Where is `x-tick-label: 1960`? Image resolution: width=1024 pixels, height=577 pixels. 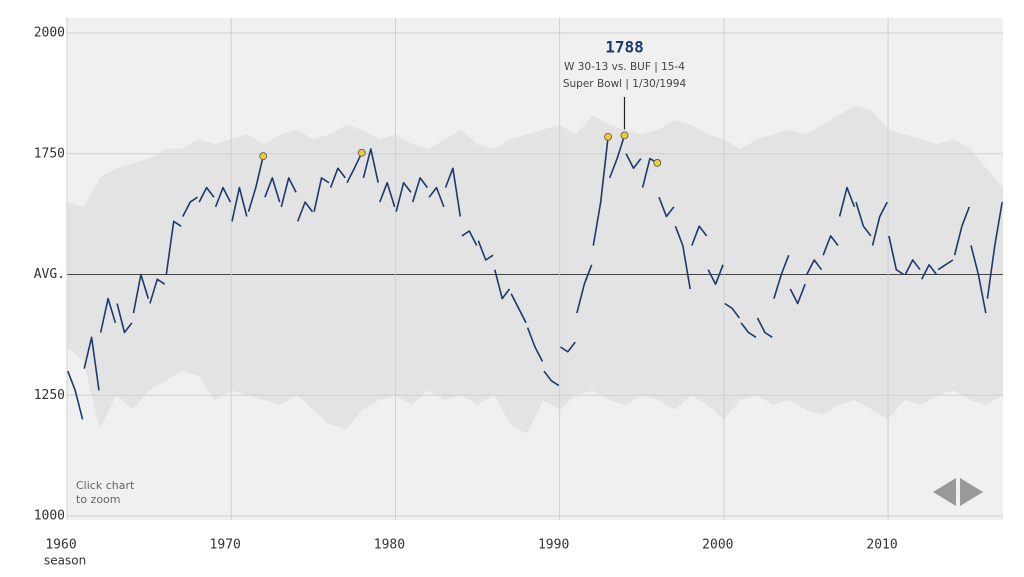
x-tick-label: 1960 is located at coordinates (60, 545).